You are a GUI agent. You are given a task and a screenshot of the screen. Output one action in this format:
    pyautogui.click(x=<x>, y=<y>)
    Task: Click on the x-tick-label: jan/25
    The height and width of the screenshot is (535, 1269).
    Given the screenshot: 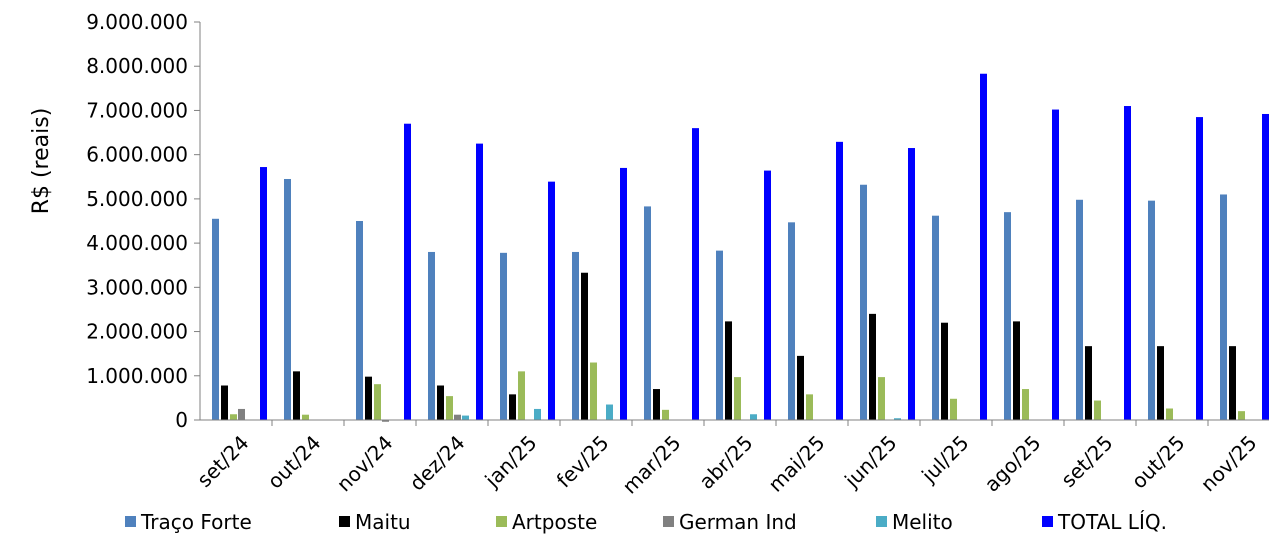 What is the action you would take?
    pyautogui.click(x=511, y=462)
    